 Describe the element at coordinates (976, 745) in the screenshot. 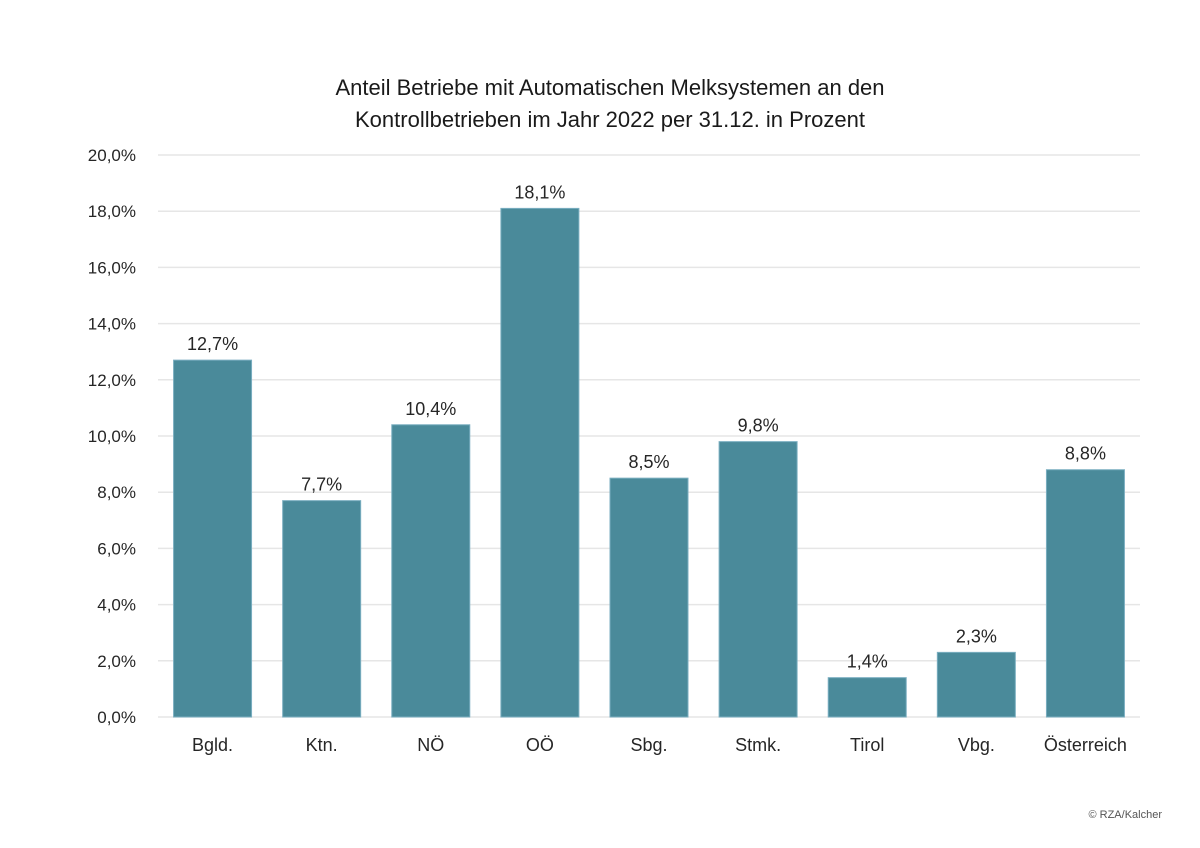

I see `x-category-label: Vbg.` at that location.